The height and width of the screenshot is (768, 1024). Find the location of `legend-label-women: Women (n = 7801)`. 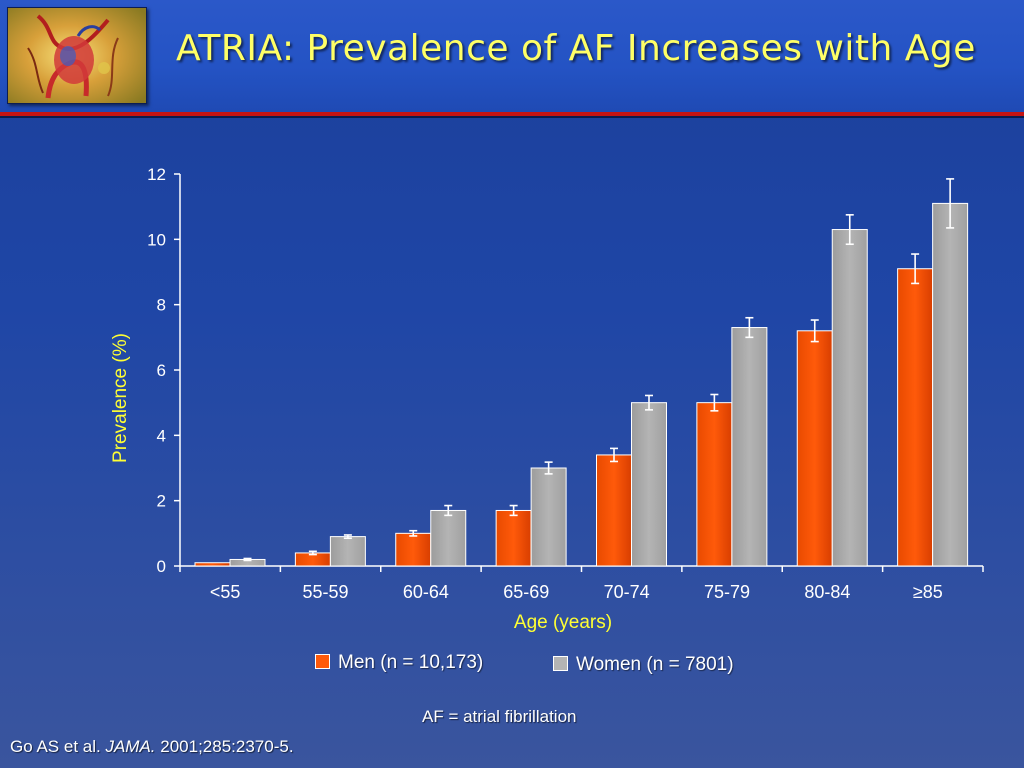

legend-label-women: Women (n = 7801) is located at coordinates (655, 664).